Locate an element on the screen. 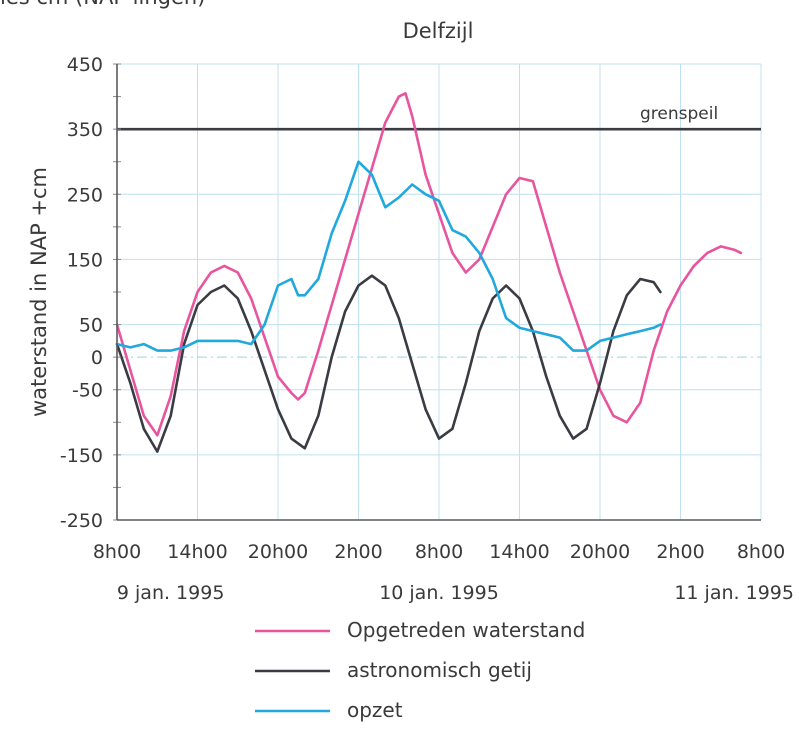 Image resolution: width=799 pixels, height=738 pixels. legend-label: Opgetreden waterstand is located at coordinates (466, 630).